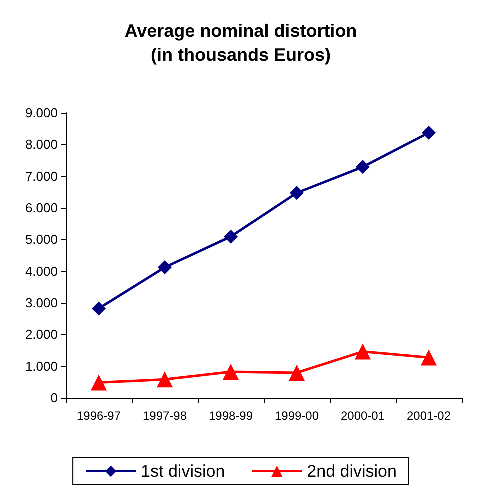 The height and width of the screenshot is (491, 482). What do you see at coordinates (41, 240) in the screenshot?
I see `y-tick-label: 5.000` at bounding box center [41, 240].